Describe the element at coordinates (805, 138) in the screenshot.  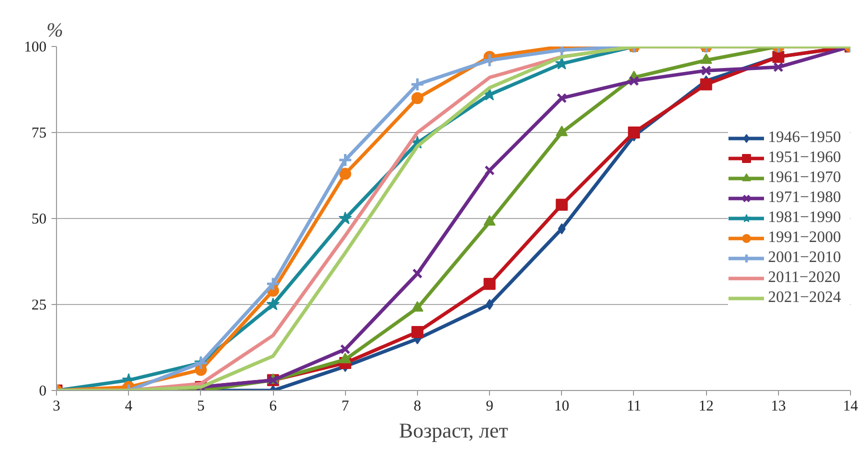
I see `legend-label: 1946−1950` at that location.